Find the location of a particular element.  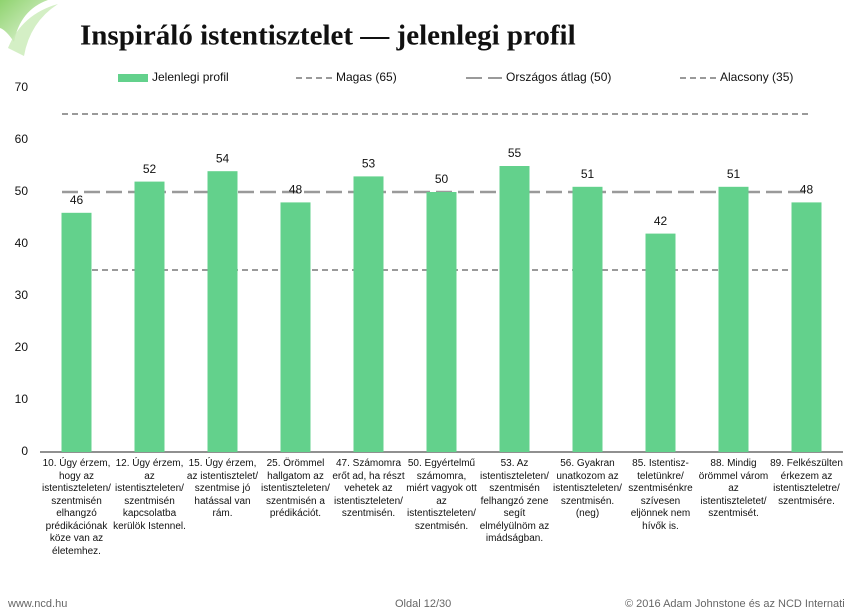

footer-center: Oldal 12/30 is located at coordinates (423, 604).